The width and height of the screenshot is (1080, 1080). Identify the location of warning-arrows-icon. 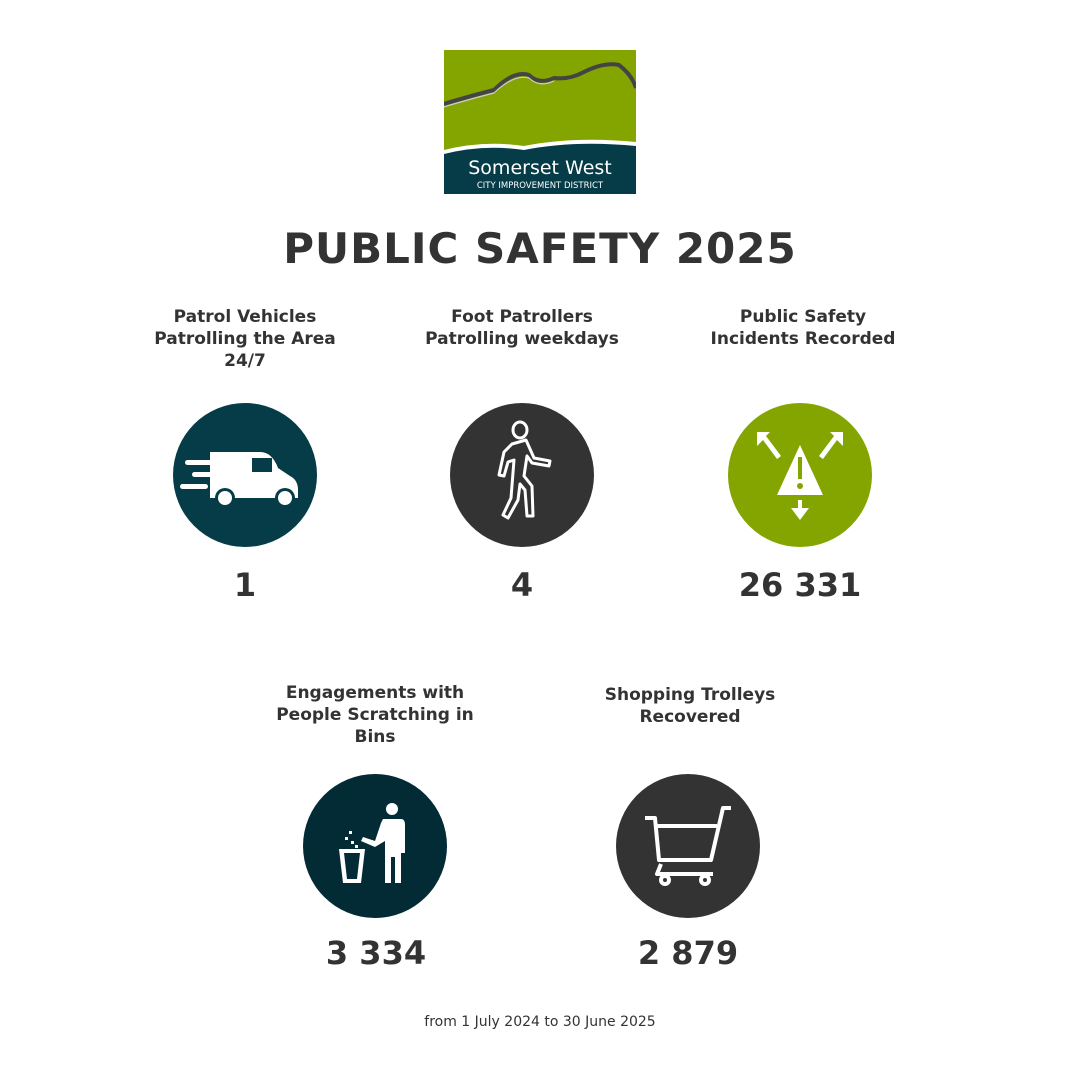
(800, 475).